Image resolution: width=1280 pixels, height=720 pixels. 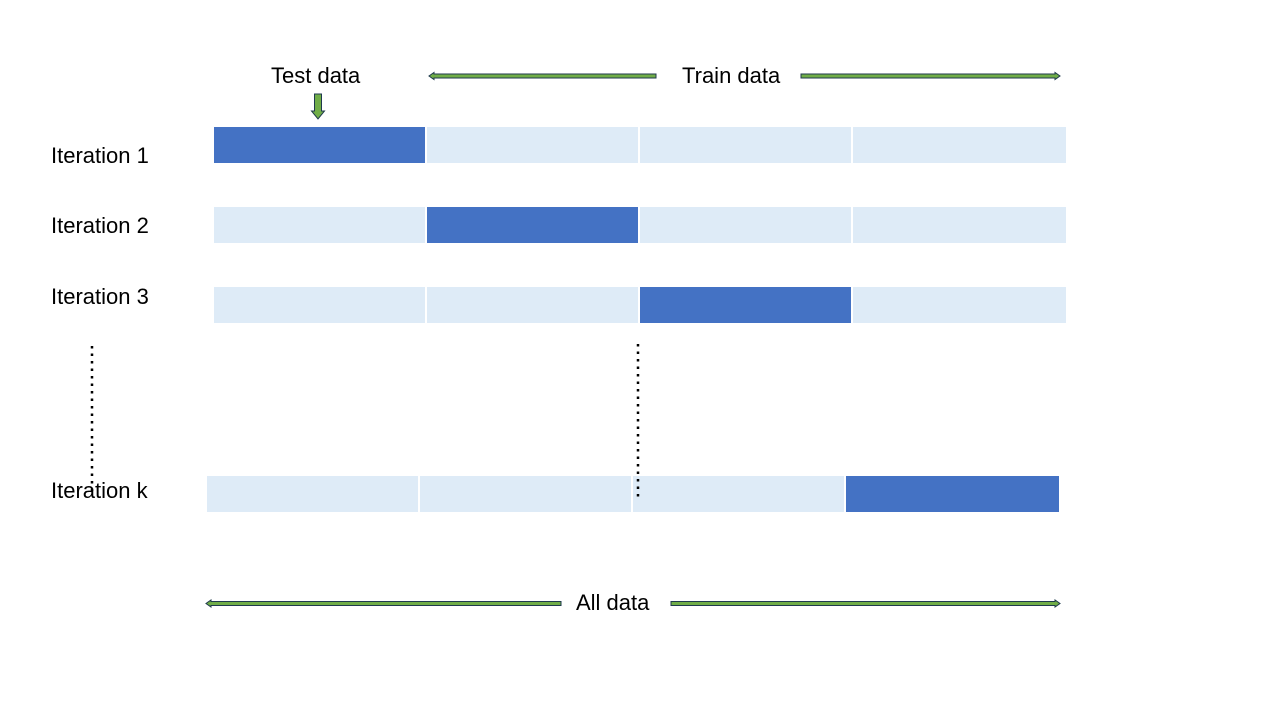 I want to click on train-range-left-arrow-icon, so click(x=542, y=76).